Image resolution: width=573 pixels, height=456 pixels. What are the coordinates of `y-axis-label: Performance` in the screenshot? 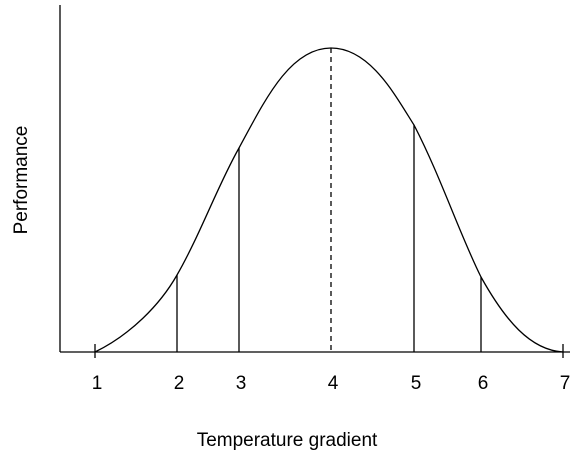 It's located at (21, 180).